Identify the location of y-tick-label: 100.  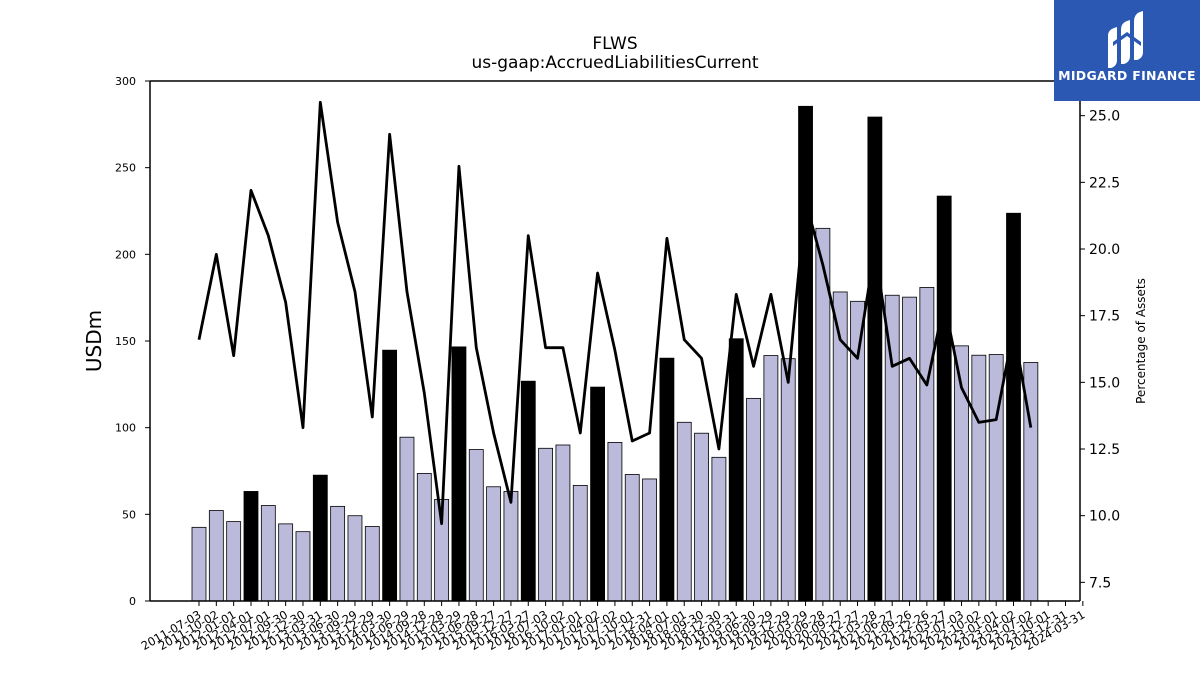
(125, 428).